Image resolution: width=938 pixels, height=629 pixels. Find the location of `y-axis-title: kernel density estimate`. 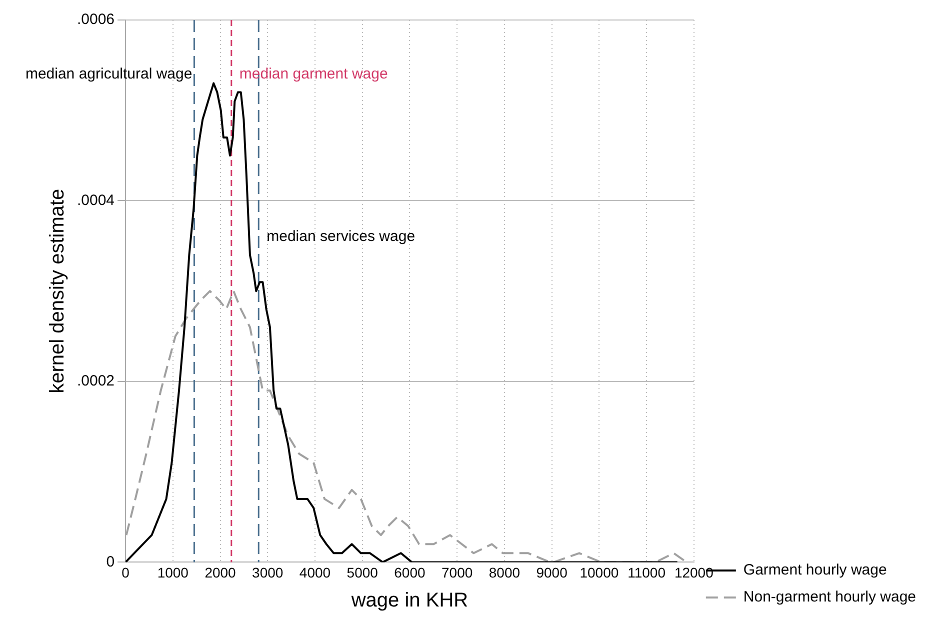

y-axis-title: kernel density estimate is located at coordinates (57, 291).